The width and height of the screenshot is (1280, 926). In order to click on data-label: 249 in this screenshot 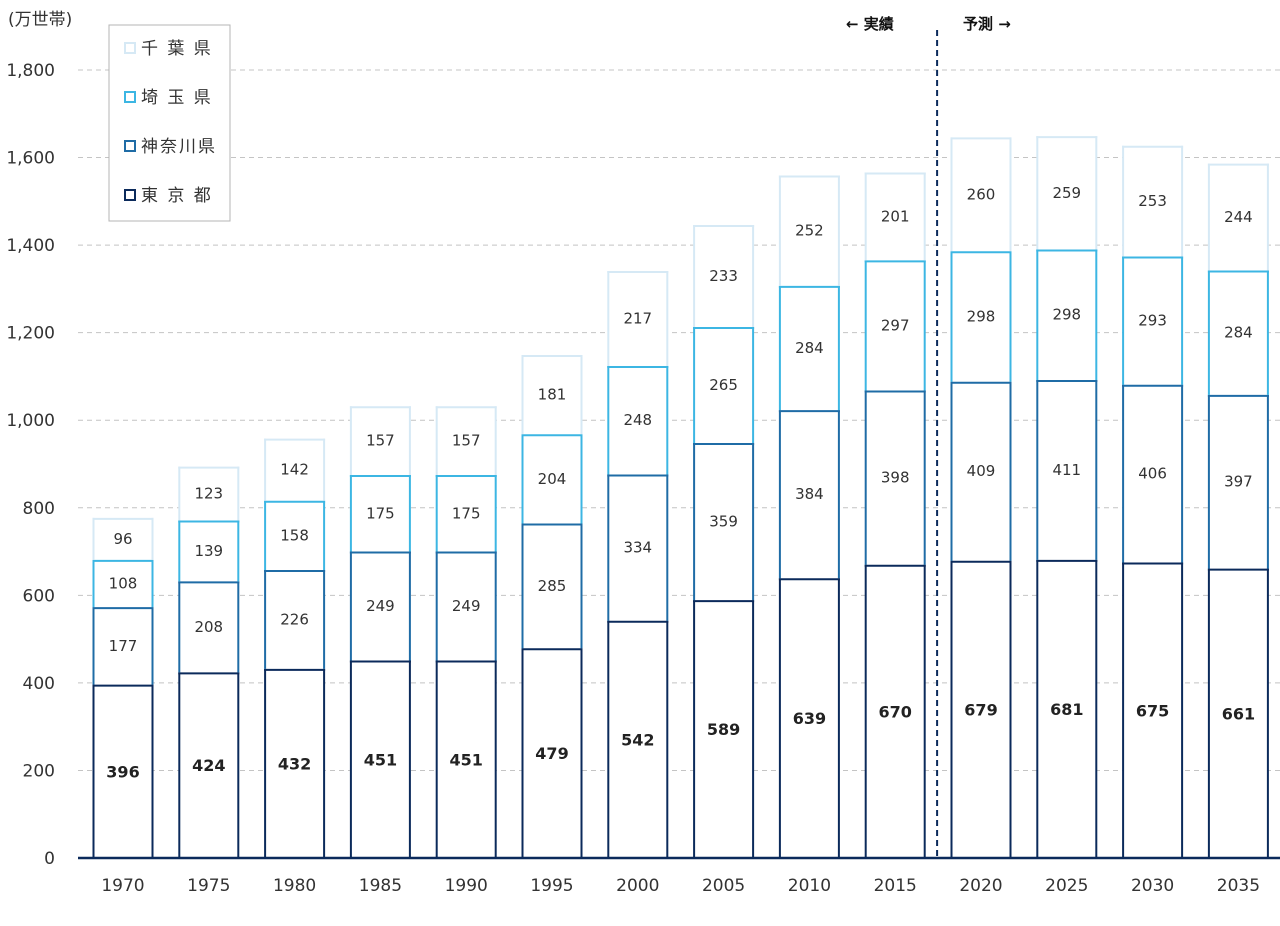, I will do `click(466, 606)`.